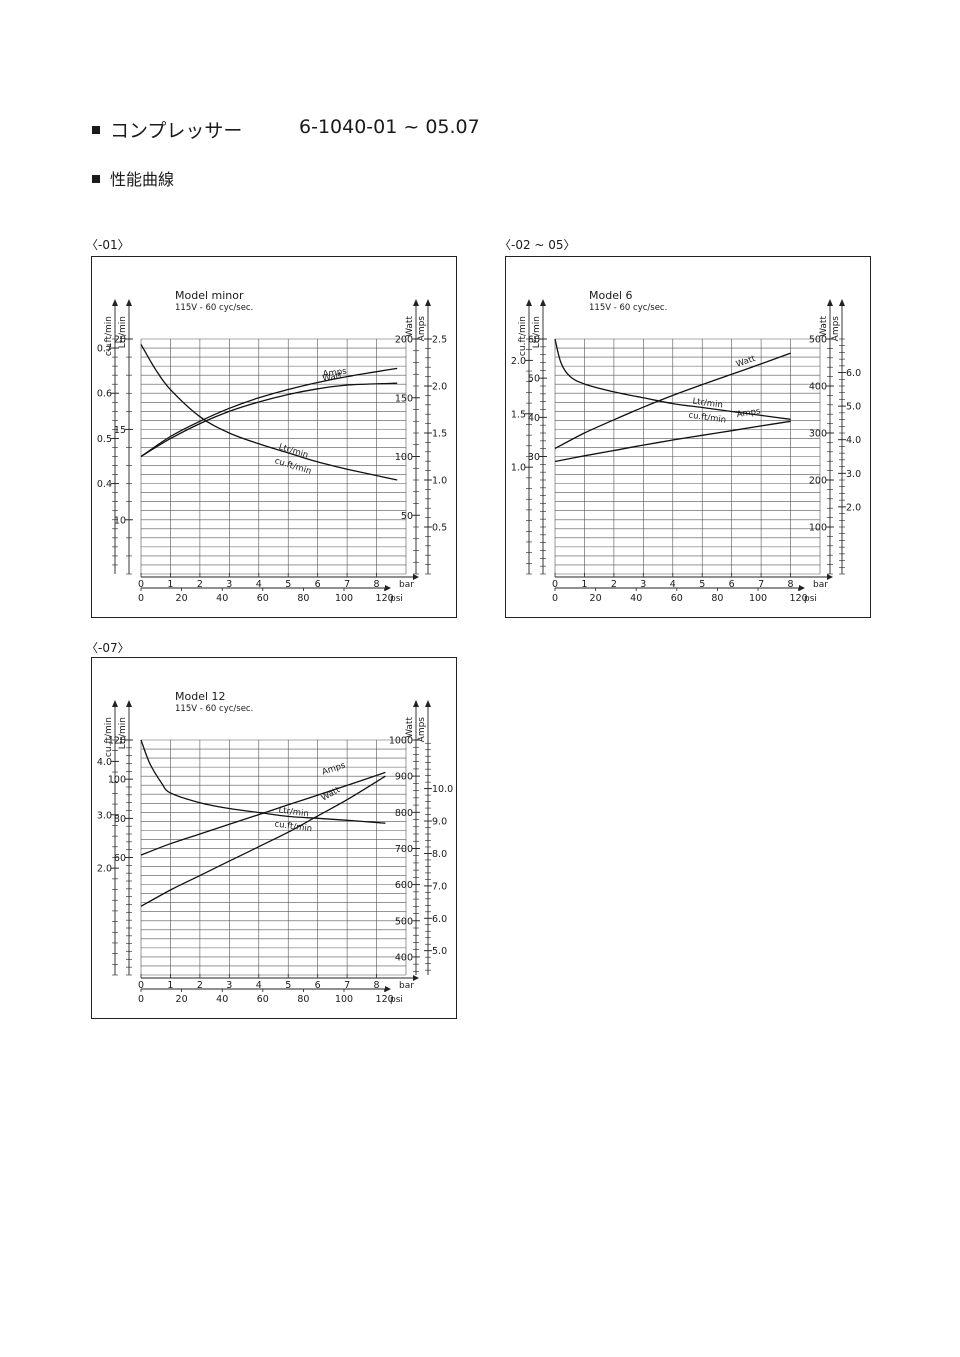 This screenshot has width=960, height=1357. What do you see at coordinates (404, 921) in the screenshot?
I see `y-watt-tick-label: 500` at bounding box center [404, 921].